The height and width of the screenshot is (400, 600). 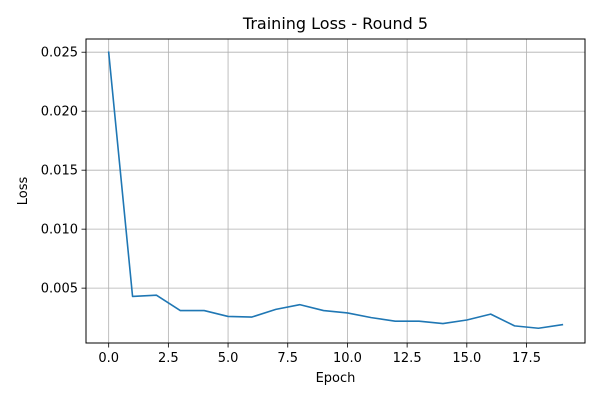 I want to click on y-tick-label: 0.015, so click(x=59, y=171).